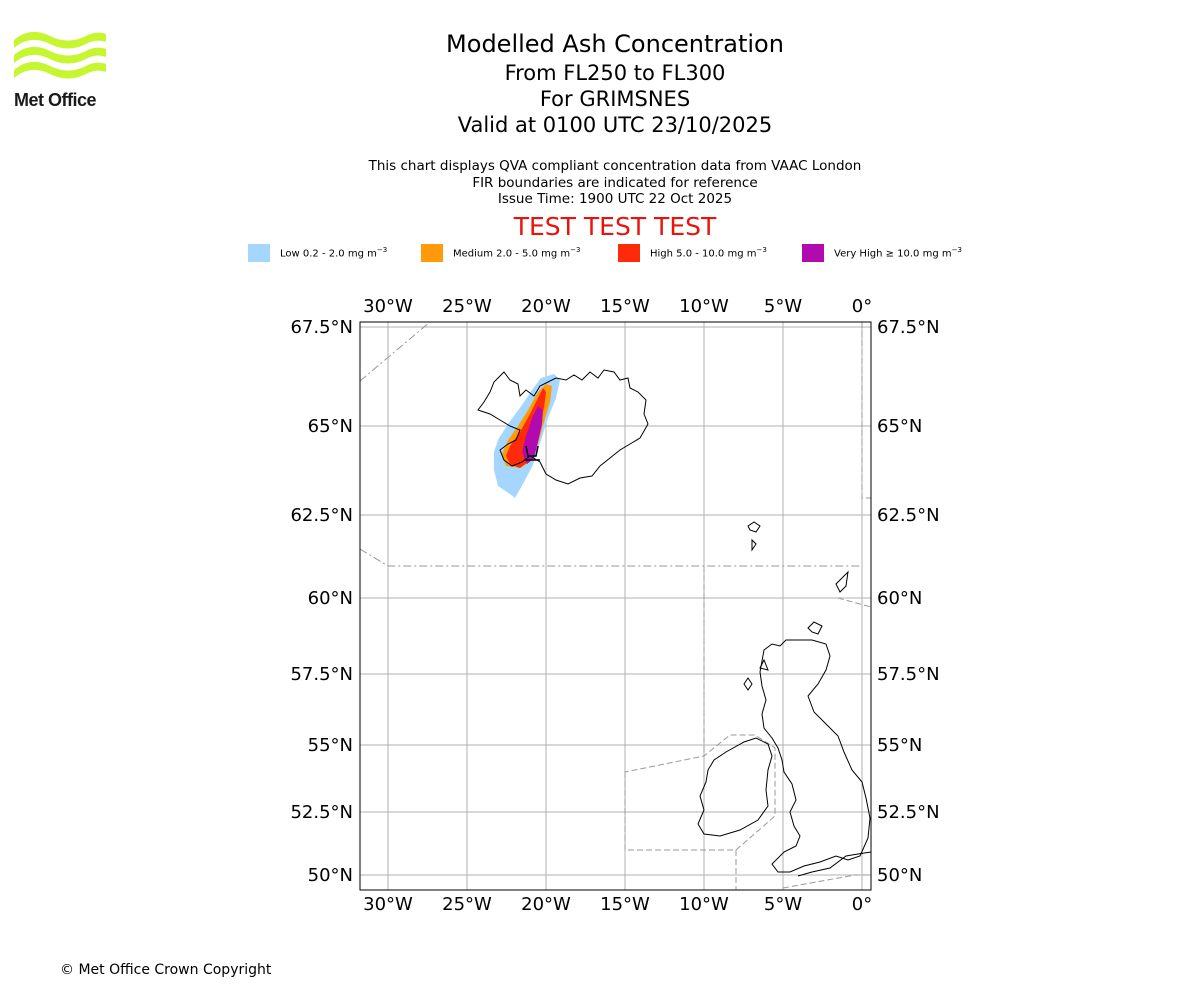 This screenshot has width=1200, height=1000. What do you see at coordinates (893, 254) in the screenshot?
I see `legend-label-very-high: Very High ≥ 10.0 mg m` at bounding box center [893, 254].